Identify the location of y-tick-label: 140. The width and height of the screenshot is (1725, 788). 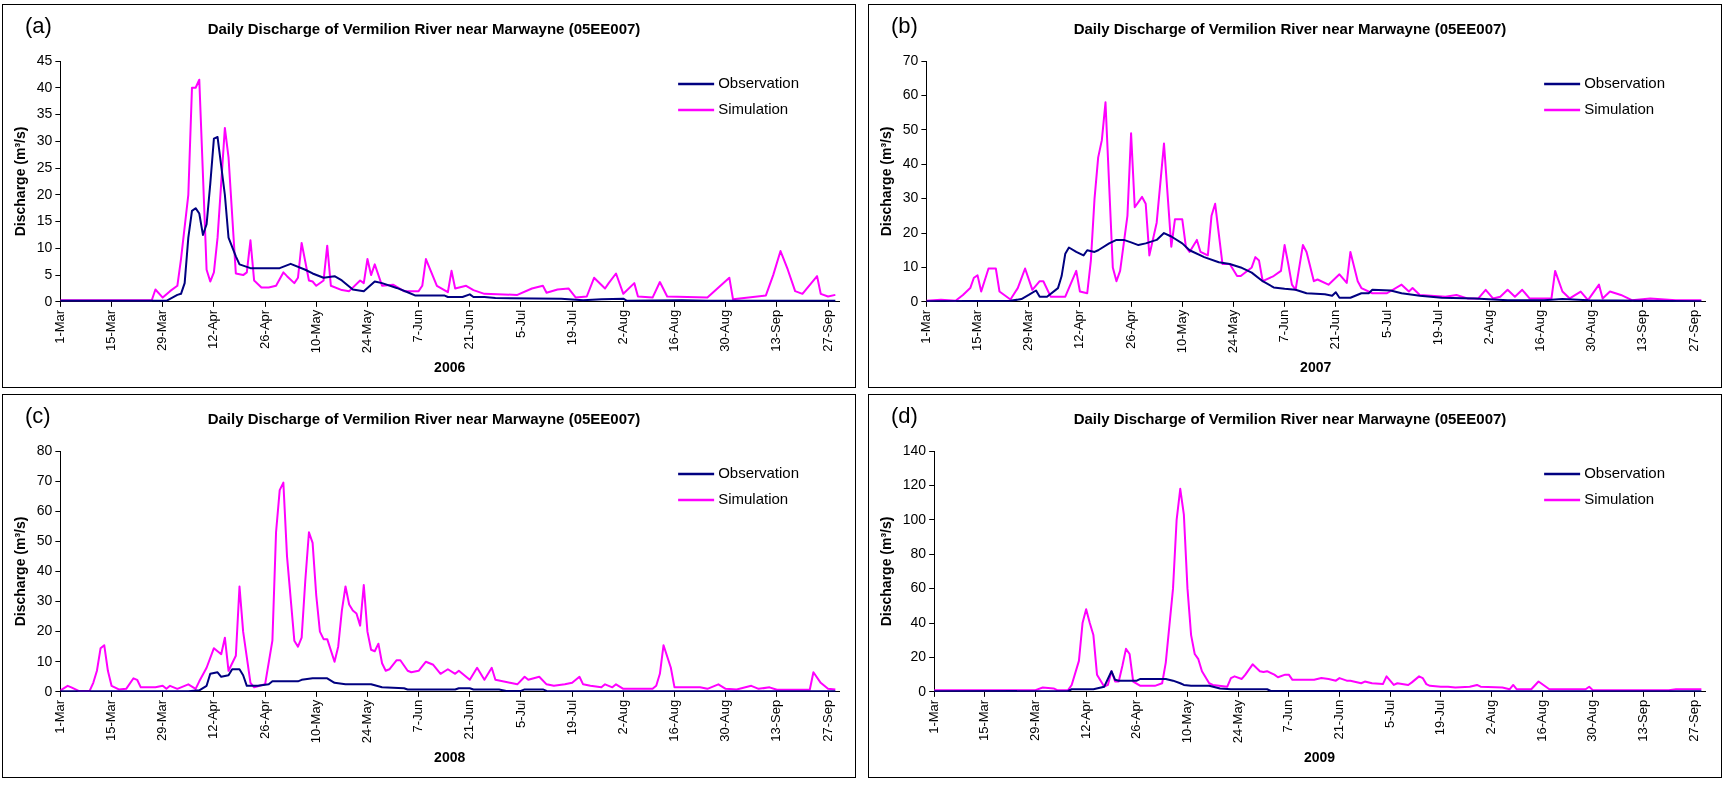
(914, 449).